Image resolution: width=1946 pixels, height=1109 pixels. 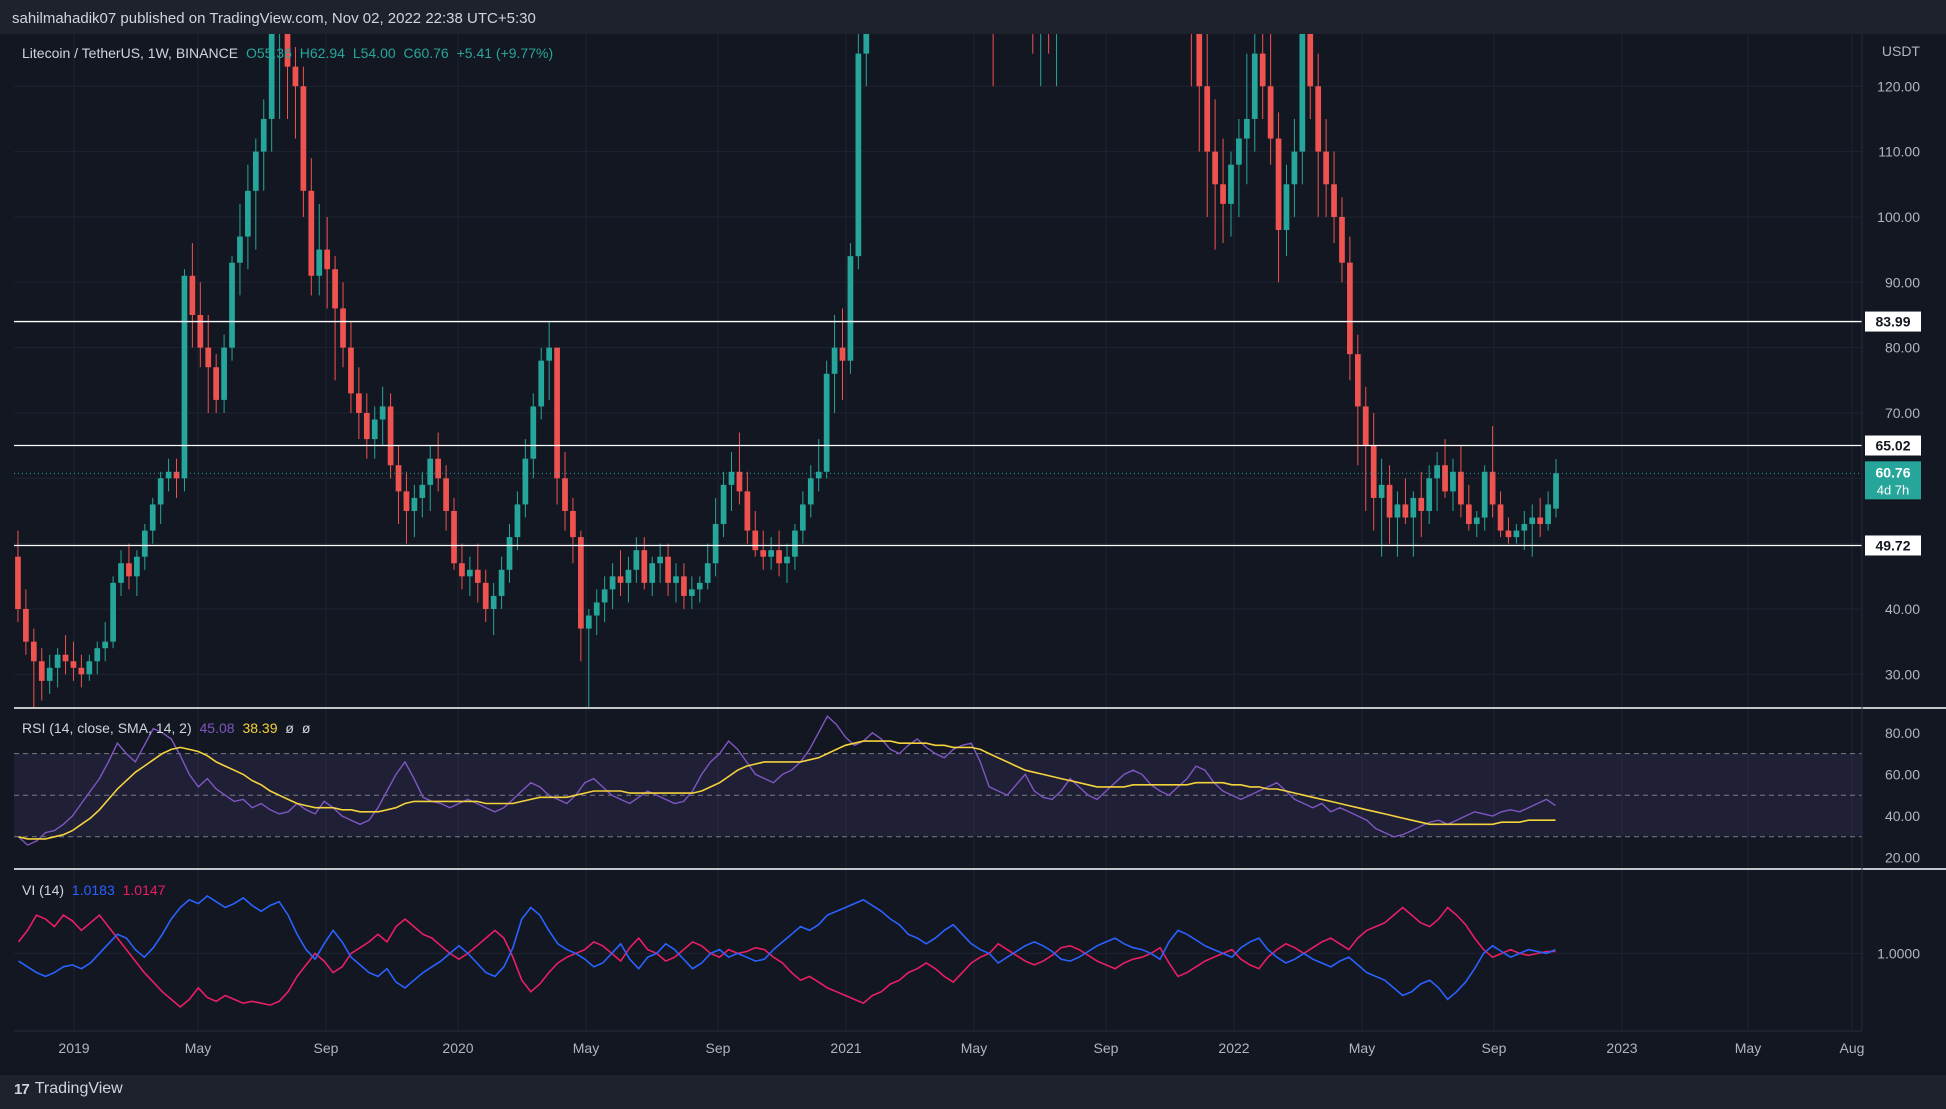 I want to click on rsi-line, so click(x=787, y=780).